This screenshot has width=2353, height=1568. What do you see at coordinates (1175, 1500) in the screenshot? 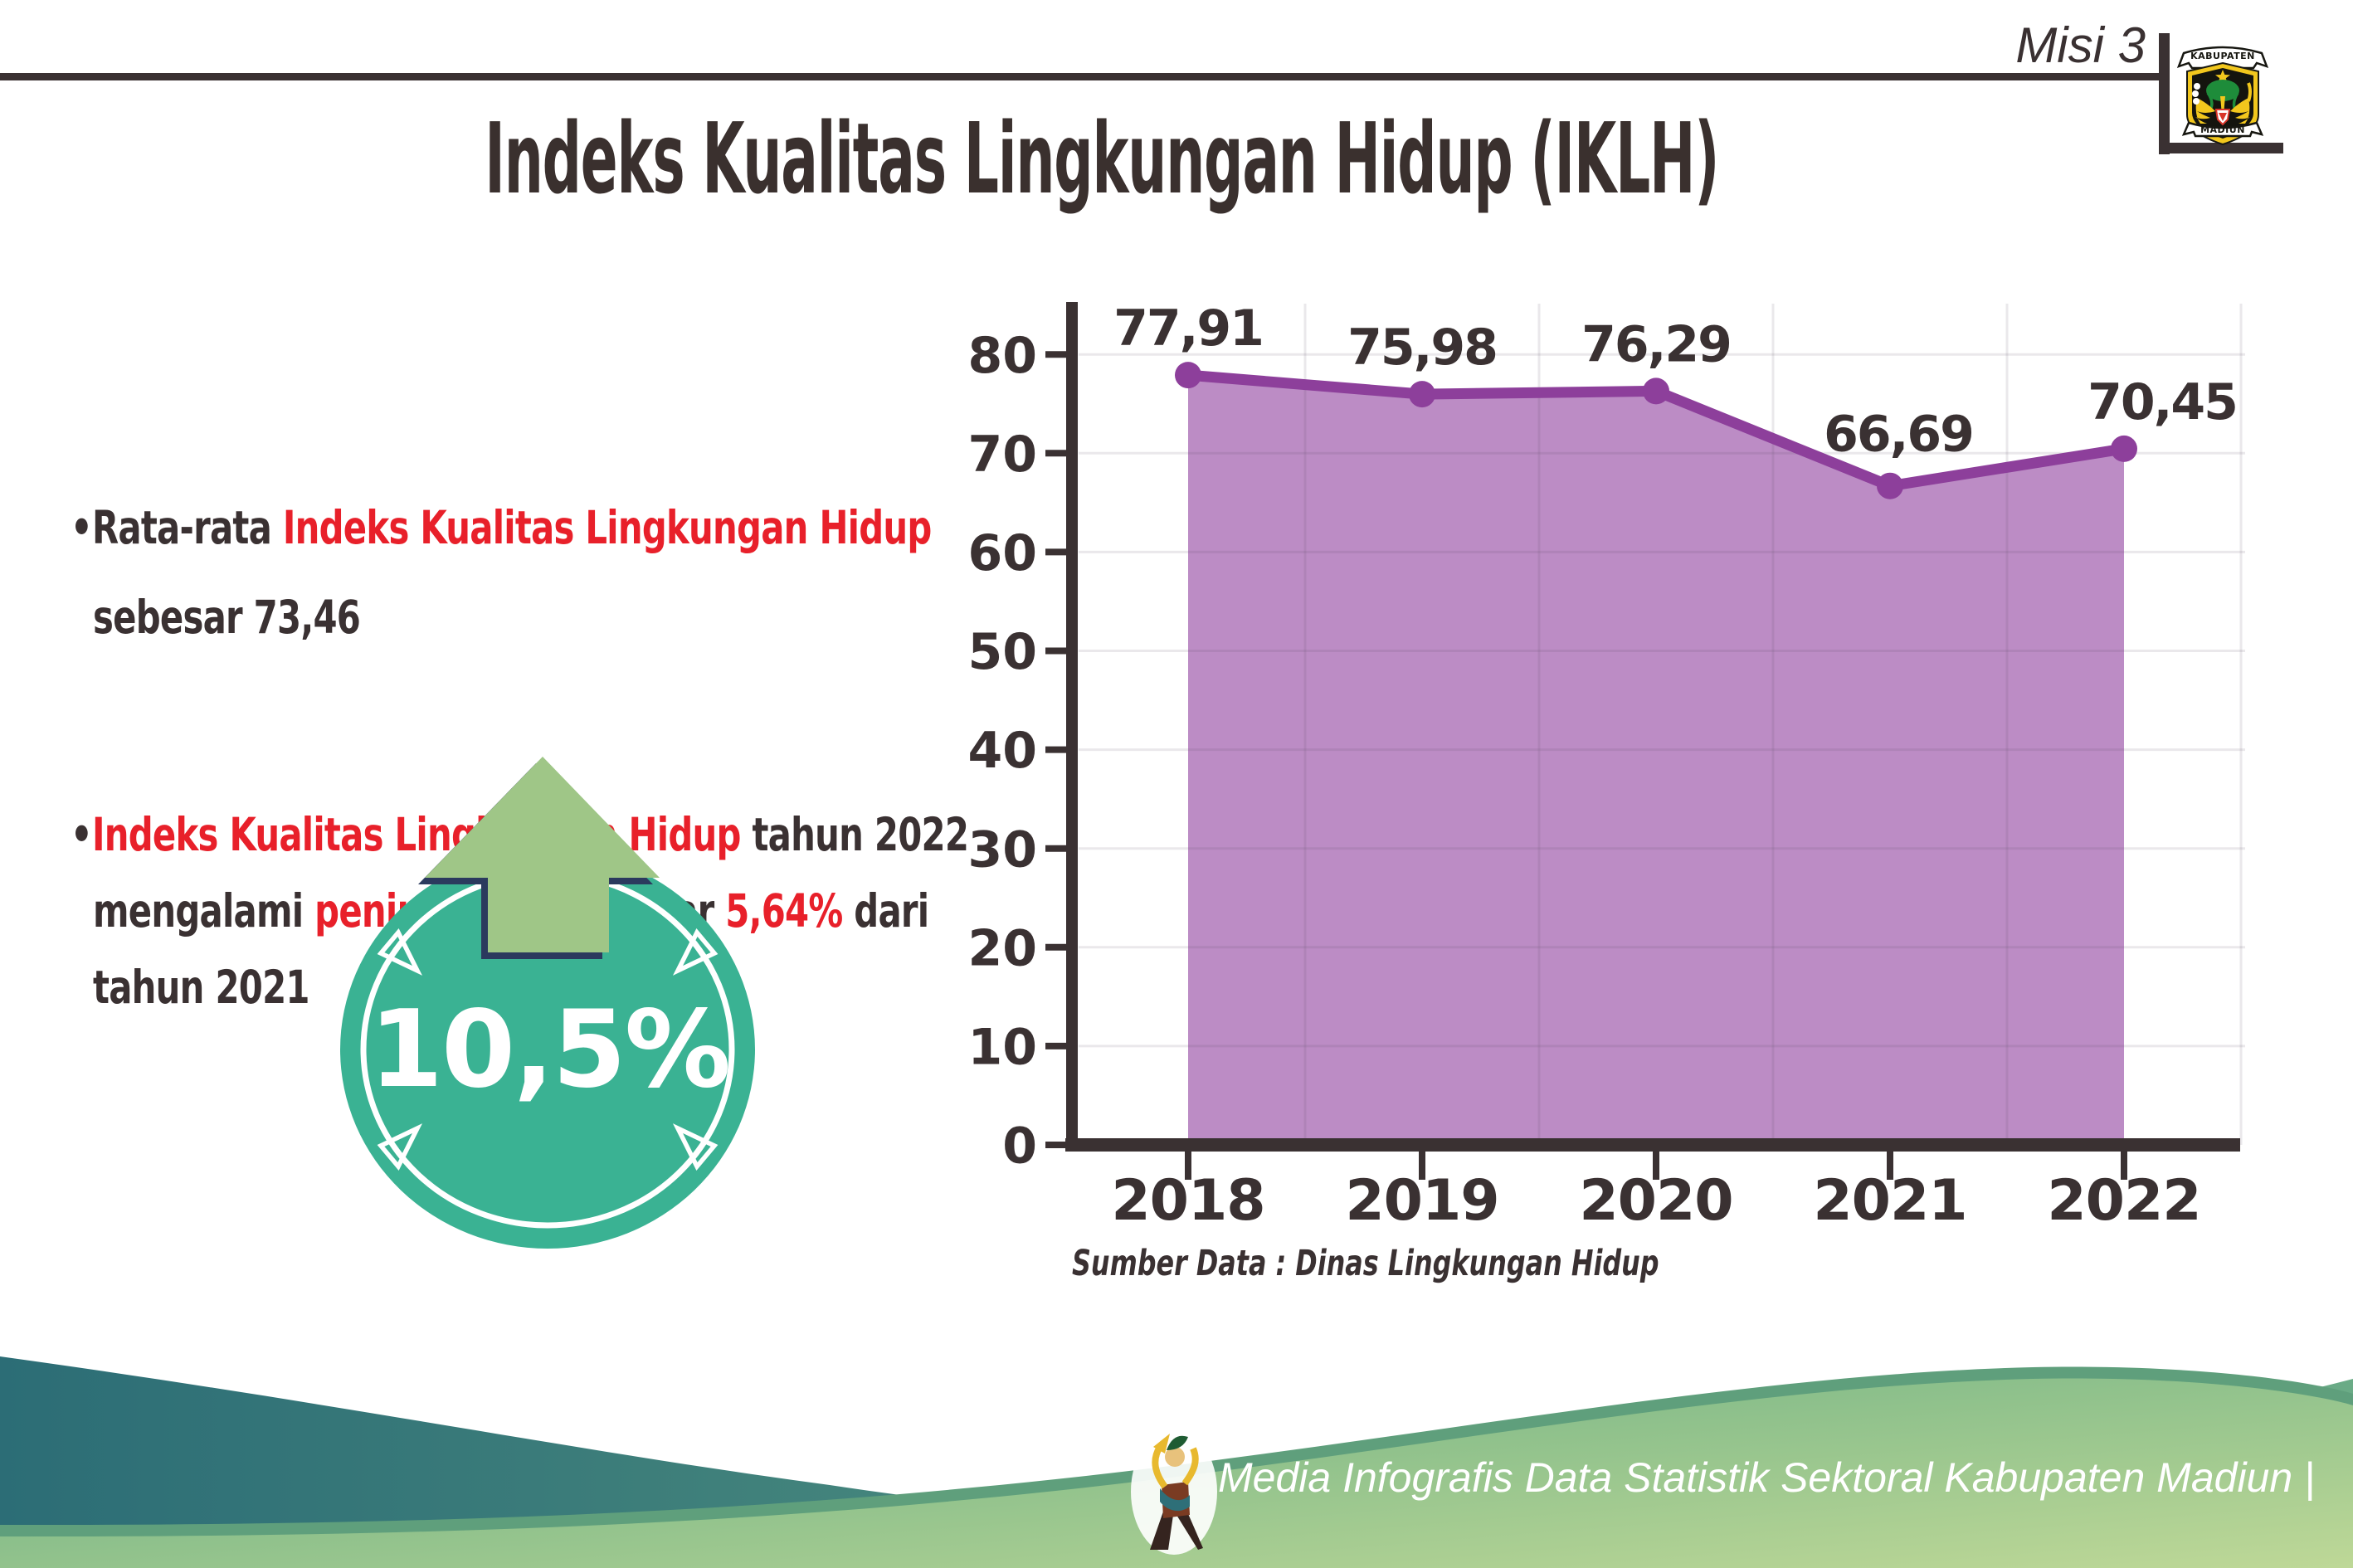
I see `mascot-sash` at bounding box center [1175, 1500].